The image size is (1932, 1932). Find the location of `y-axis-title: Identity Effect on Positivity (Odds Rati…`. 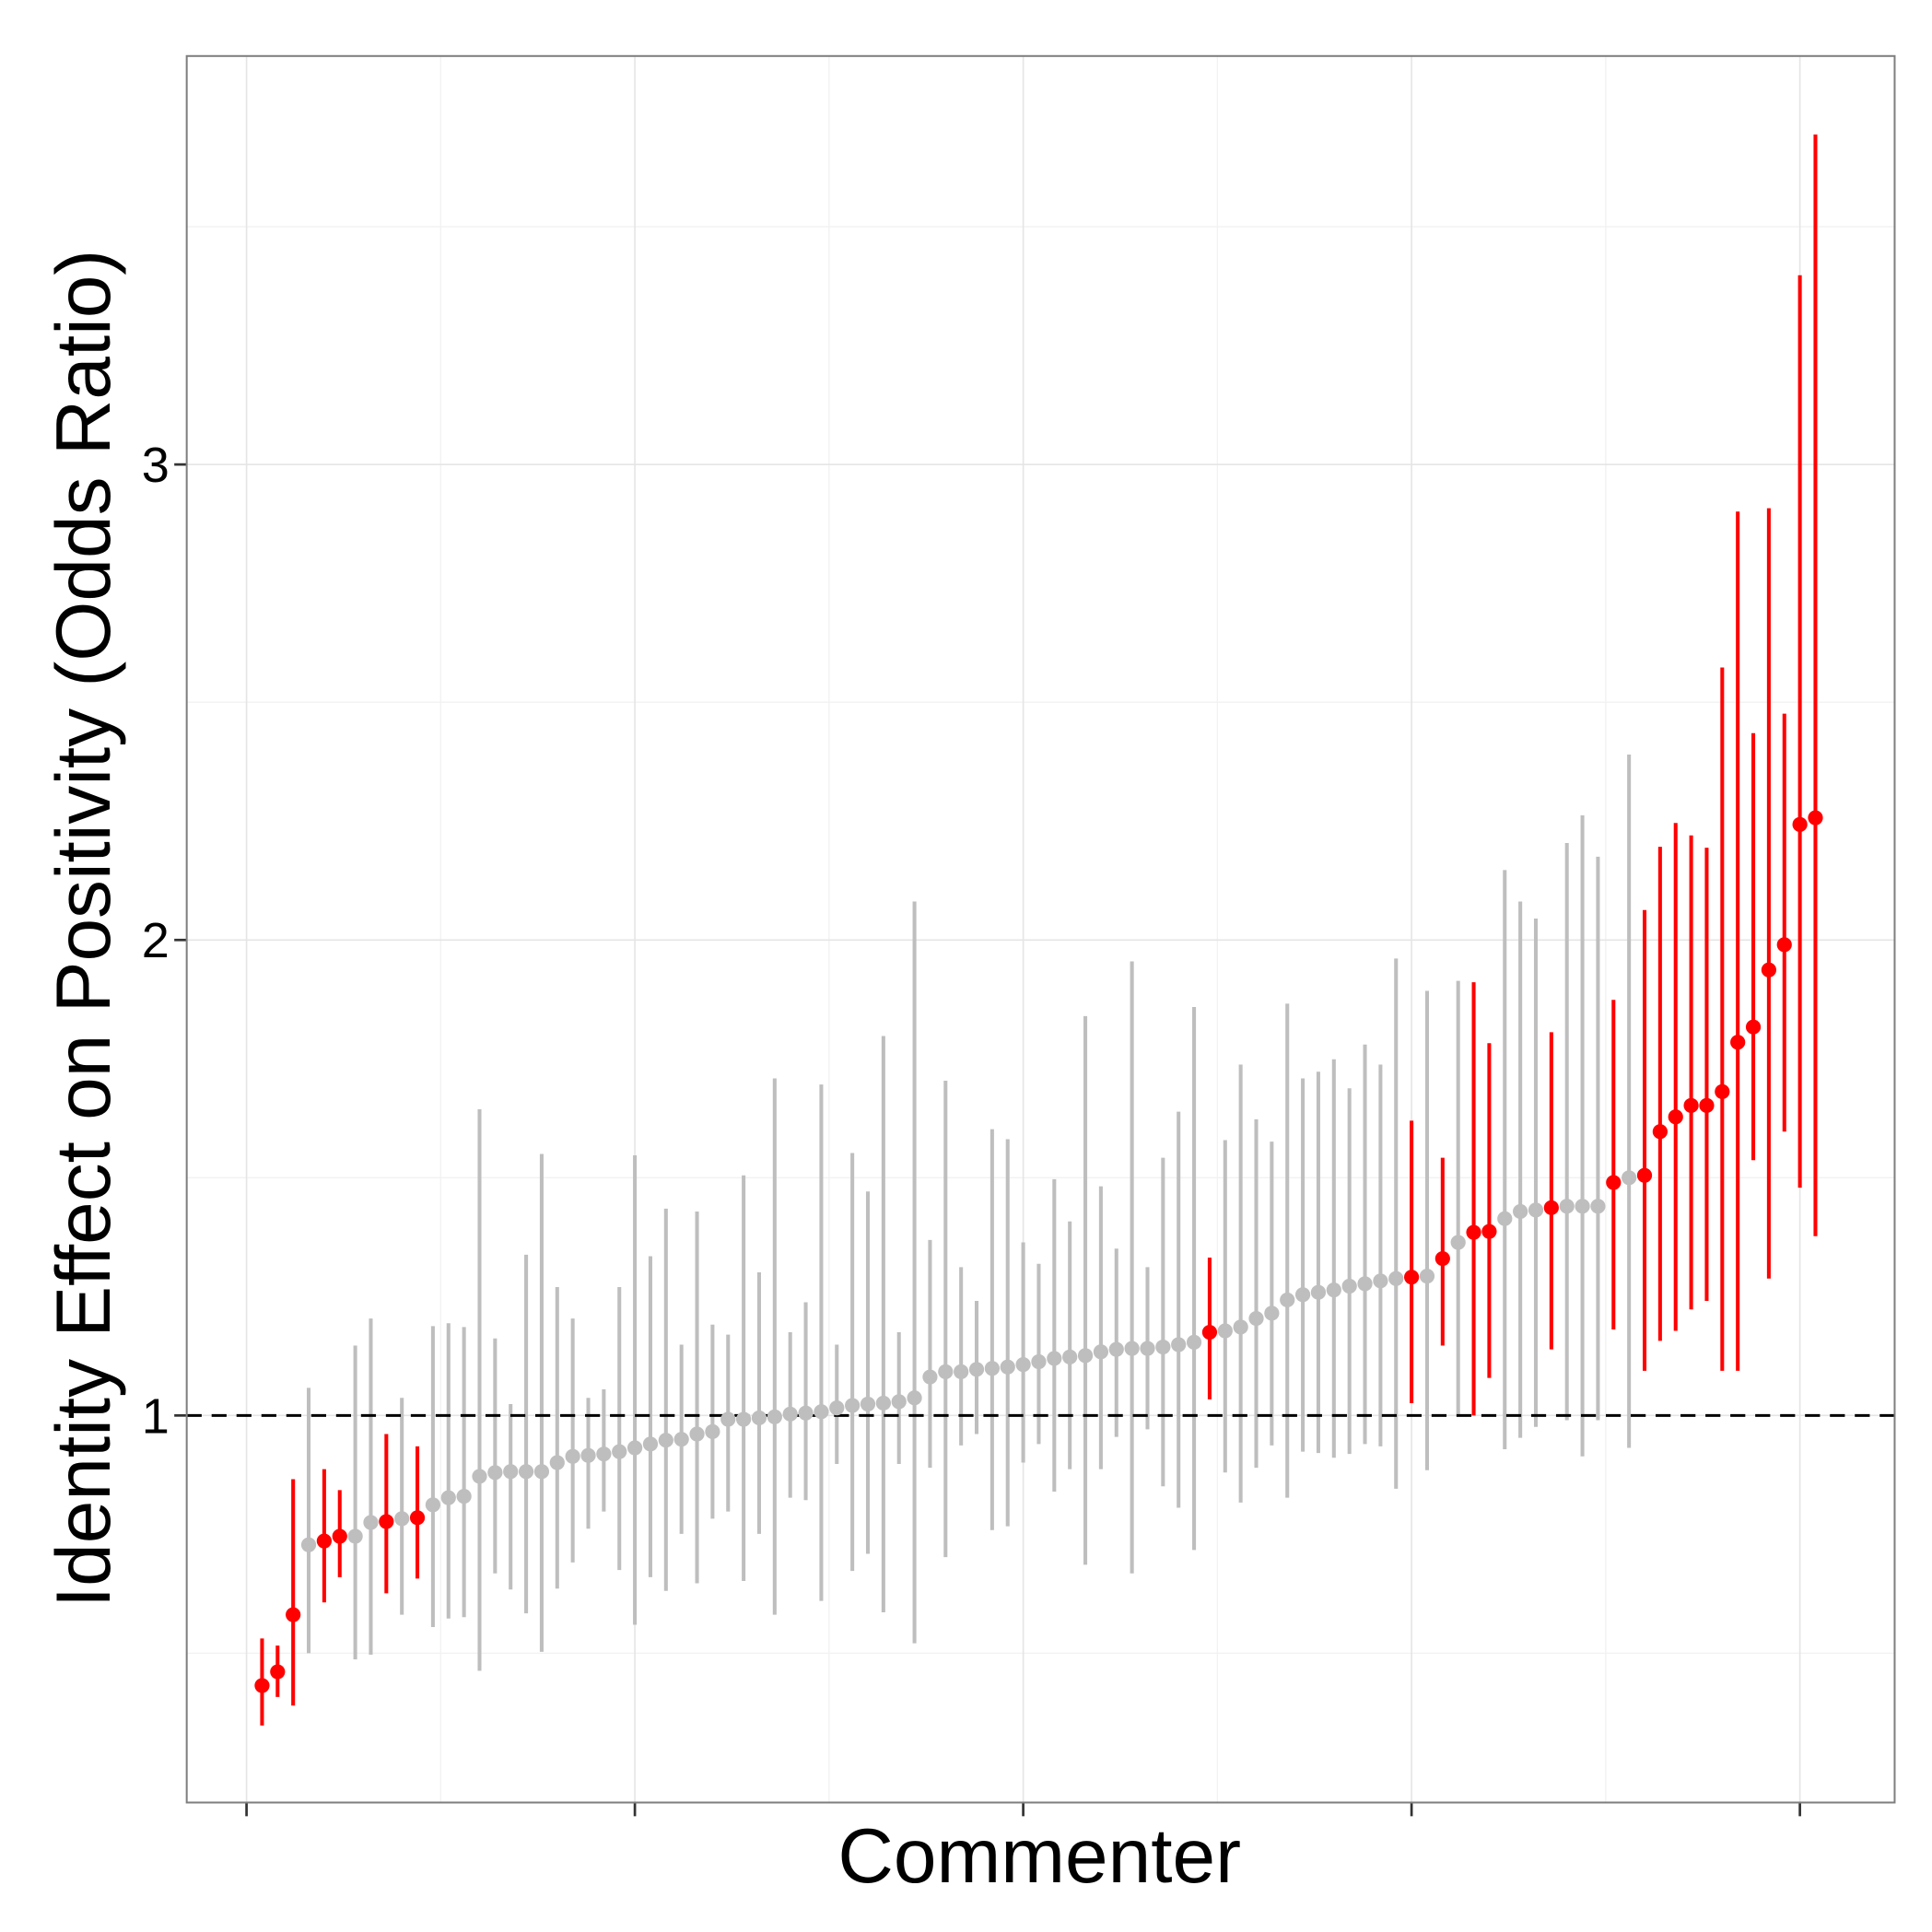

y-axis-title: Identity Effect on Positivity (Odds Rati… is located at coordinates (83, 929).